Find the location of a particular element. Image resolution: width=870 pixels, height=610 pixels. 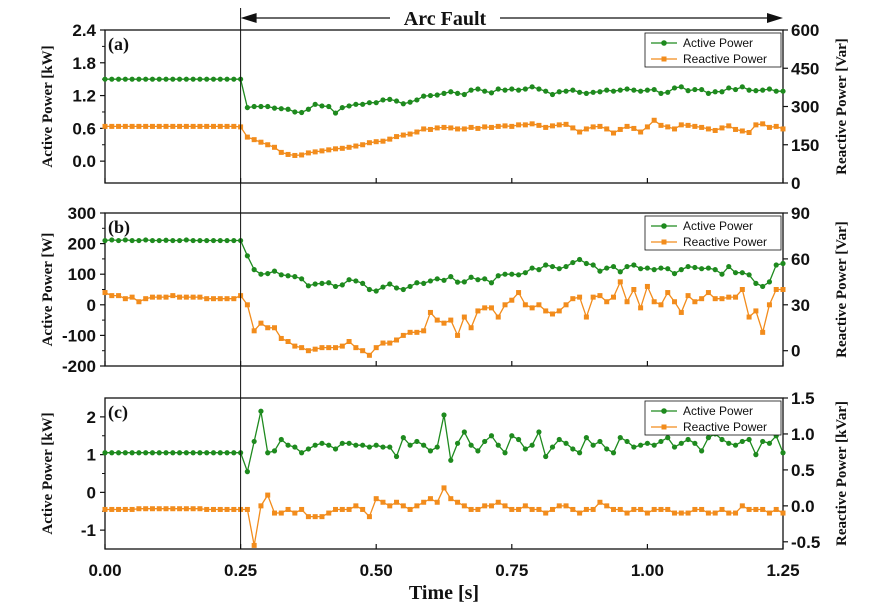

arc-fault-arrowhead-left is located at coordinates (248, 18).